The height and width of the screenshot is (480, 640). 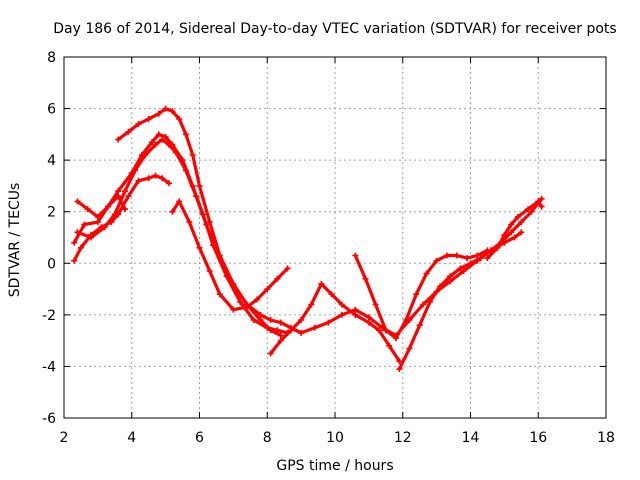 What do you see at coordinates (131, 438) in the screenshot?
I see `x-tick-label: 4` at bounding box center [131, 438].